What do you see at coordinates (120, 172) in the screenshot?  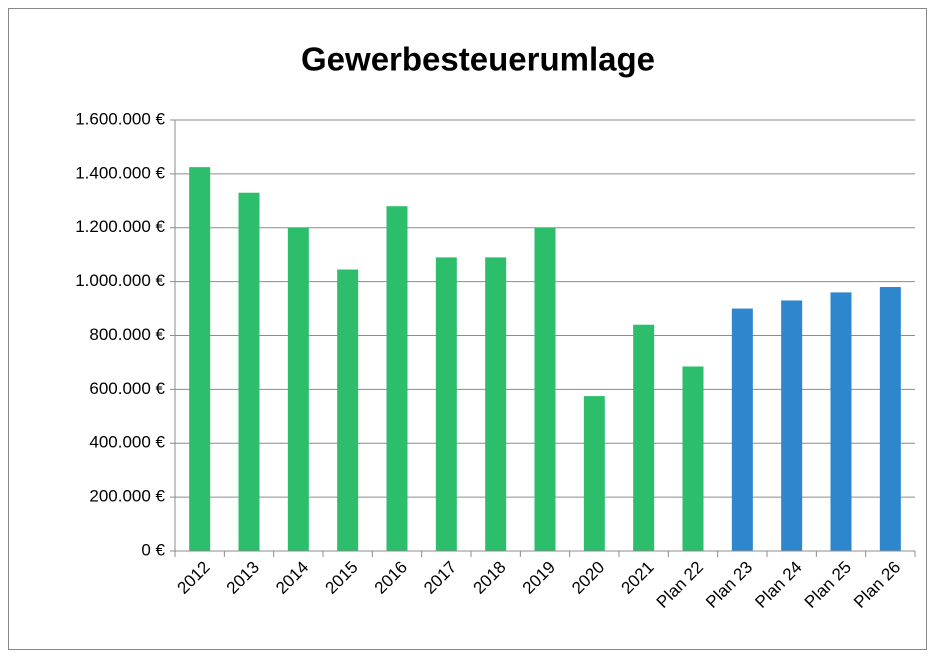 I see `y-tick-label: 1.400.000 €` at bounding box center [120, 172].